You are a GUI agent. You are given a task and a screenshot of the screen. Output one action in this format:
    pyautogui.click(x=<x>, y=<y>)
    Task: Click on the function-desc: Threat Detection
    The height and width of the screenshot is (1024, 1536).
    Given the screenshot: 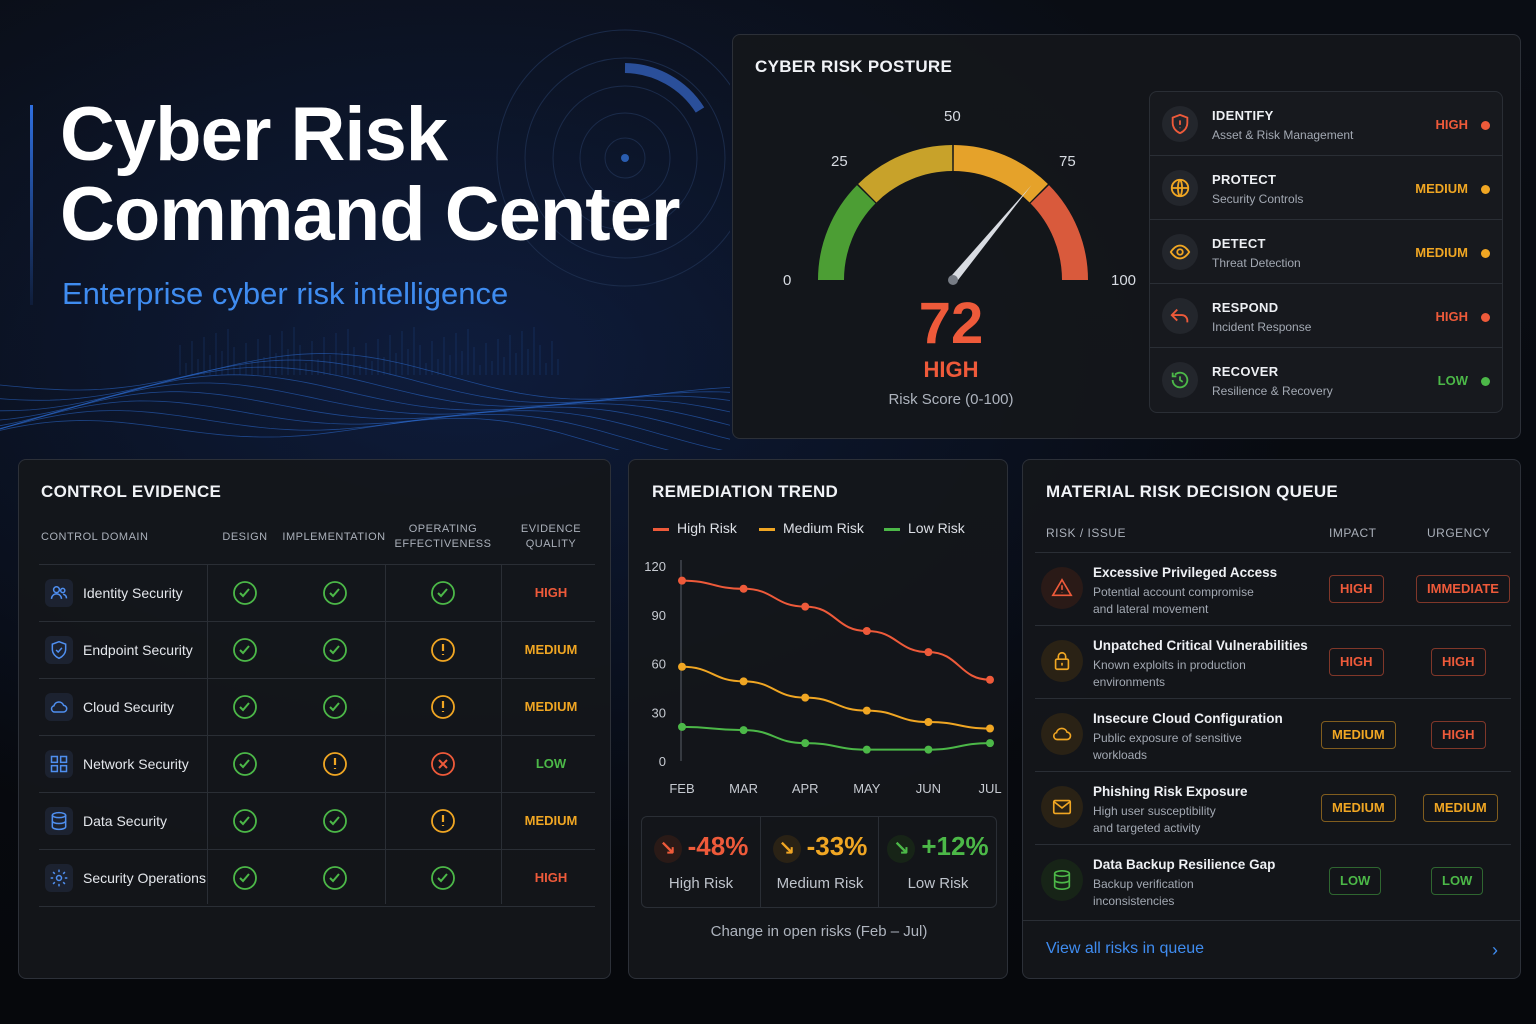 What is the action you would take?
    pyautogui.click(x=1256, y=263)
    